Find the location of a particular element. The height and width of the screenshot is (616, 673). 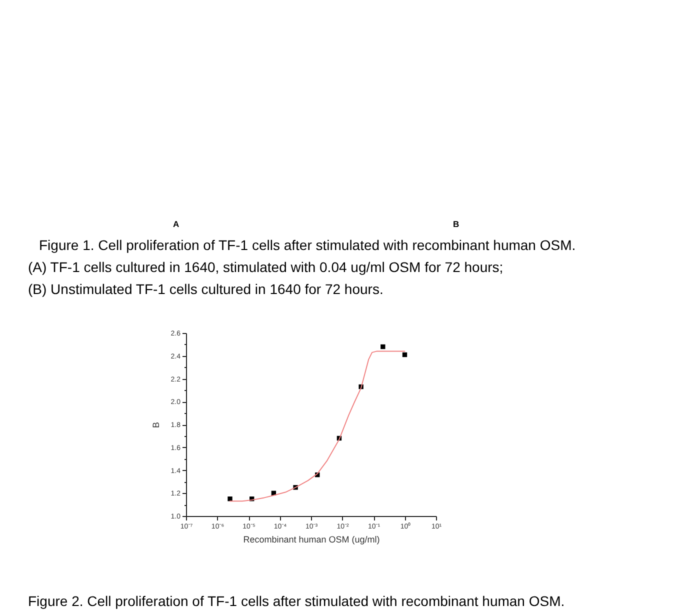

caption: Figure 1. Cell proliferation of TF-1 cells after stimulated with recombinant human OSM. is located at coordinates (307, 245).